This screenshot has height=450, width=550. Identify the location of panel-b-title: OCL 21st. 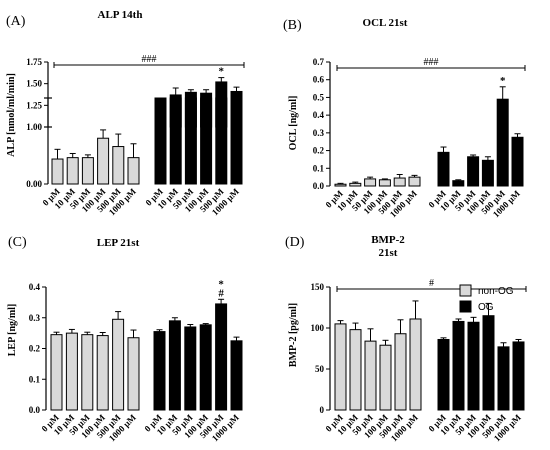
(385, 23).